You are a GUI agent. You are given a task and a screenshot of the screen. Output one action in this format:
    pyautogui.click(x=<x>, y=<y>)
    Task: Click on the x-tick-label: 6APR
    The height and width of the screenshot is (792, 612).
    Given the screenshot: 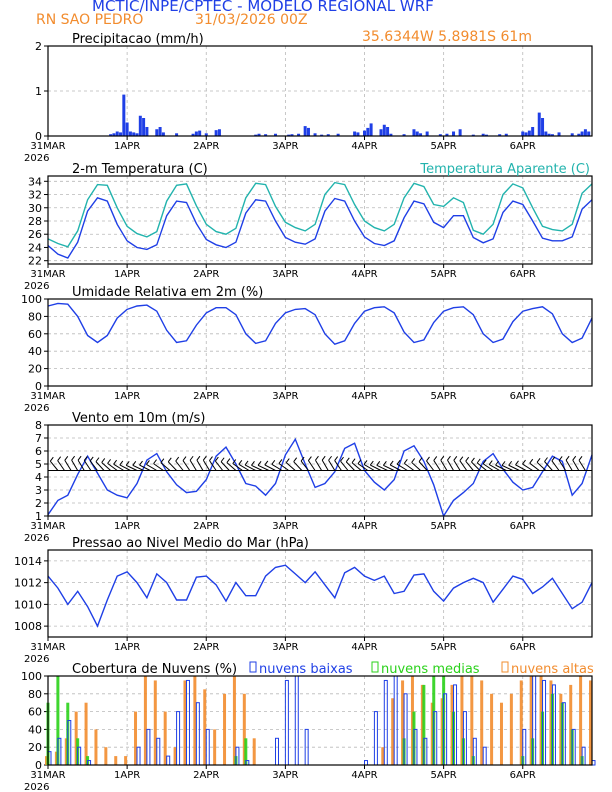 What is the action you would take?
    pyautogui.click(x=523, y=526)
    